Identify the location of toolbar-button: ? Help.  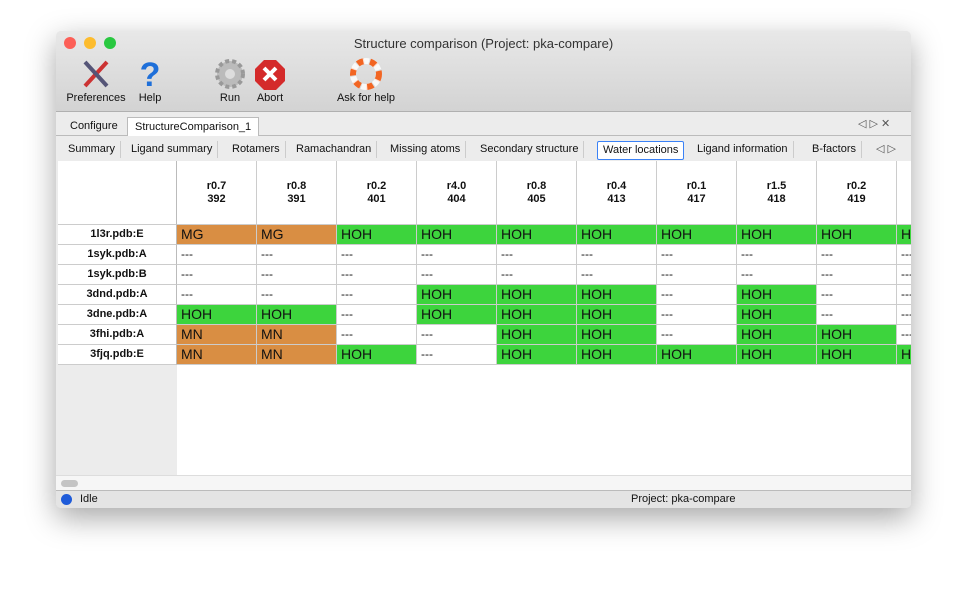
(150, 81).